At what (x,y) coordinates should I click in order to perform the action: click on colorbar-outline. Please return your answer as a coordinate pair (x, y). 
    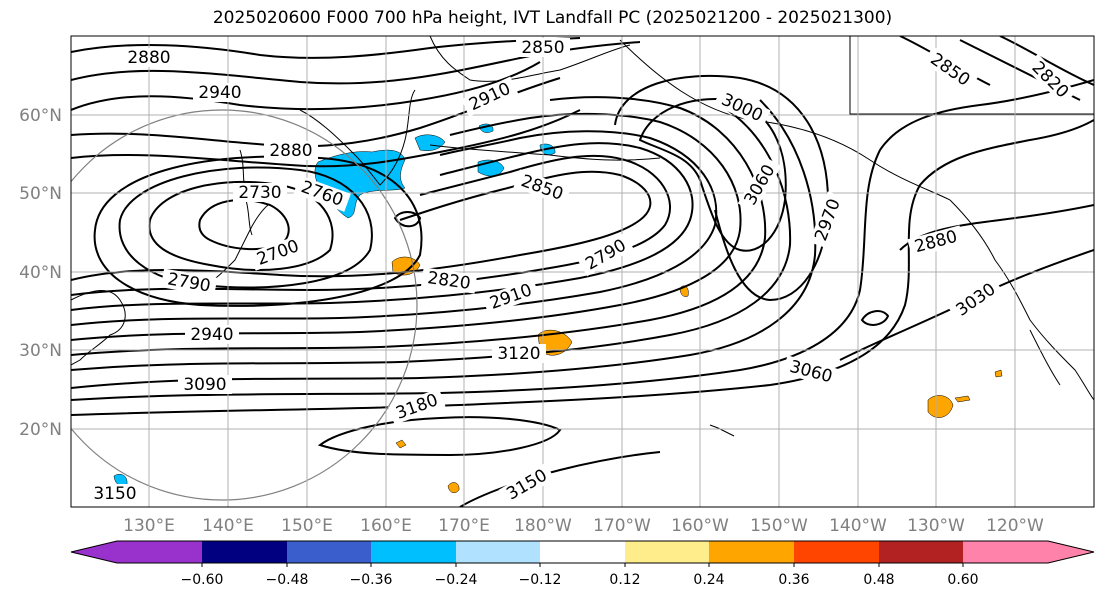
    Looking at the image, I should click on (582, 552).